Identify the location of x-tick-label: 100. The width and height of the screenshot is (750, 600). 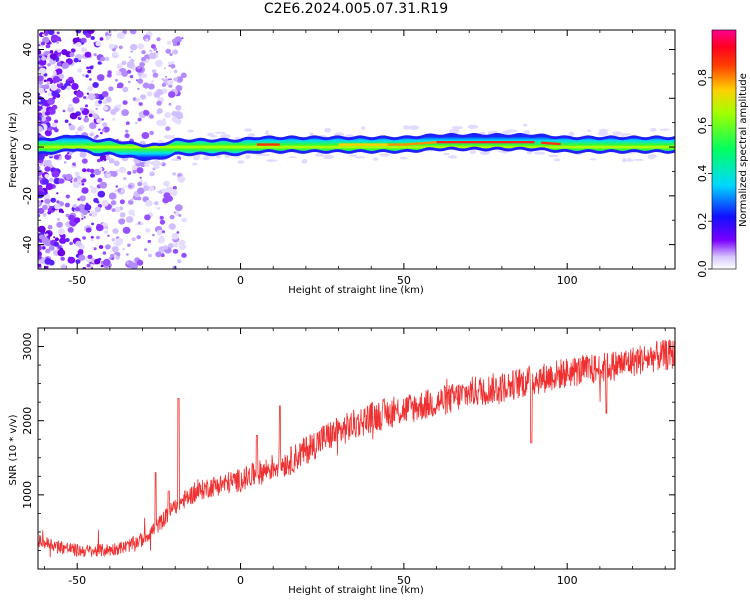
(567, 280).